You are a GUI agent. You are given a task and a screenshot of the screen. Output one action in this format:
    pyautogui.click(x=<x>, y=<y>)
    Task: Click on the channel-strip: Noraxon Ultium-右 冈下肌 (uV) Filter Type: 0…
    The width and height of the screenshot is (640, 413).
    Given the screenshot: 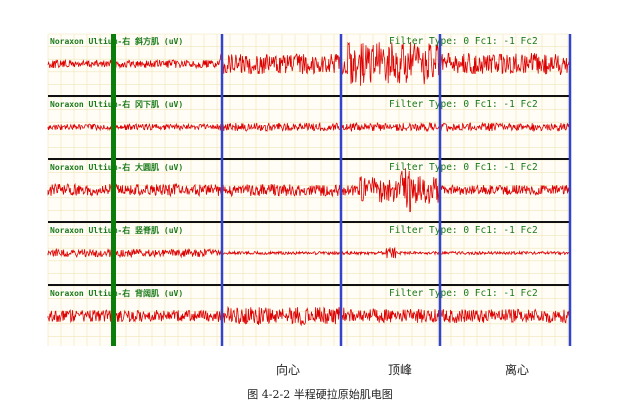 What is the action you would take?
    pyautogui.click(x=308, y=116)
    